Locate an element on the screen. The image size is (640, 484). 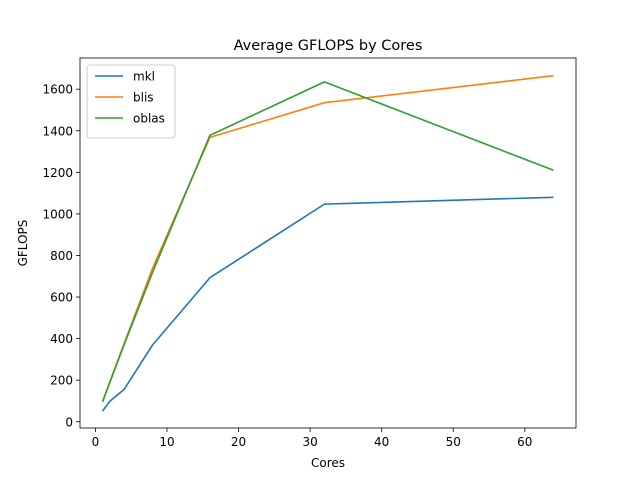
y-tick-label: 600 is located at coordinates (61, 298).